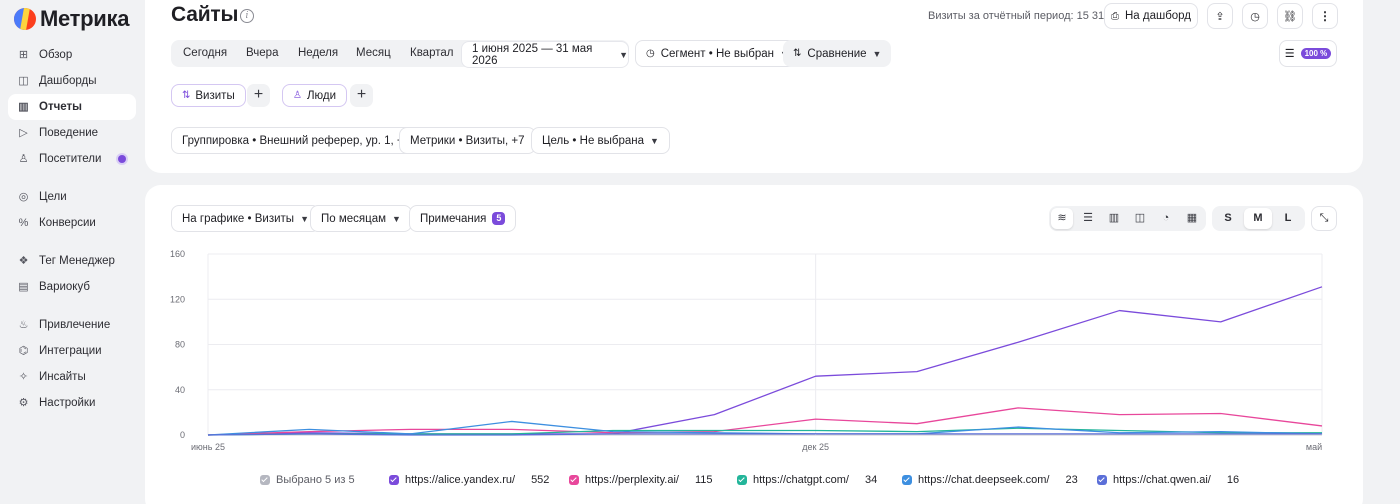  I want to click on legend-item: https://chatgpt.com/ 34, so click(807, 480).